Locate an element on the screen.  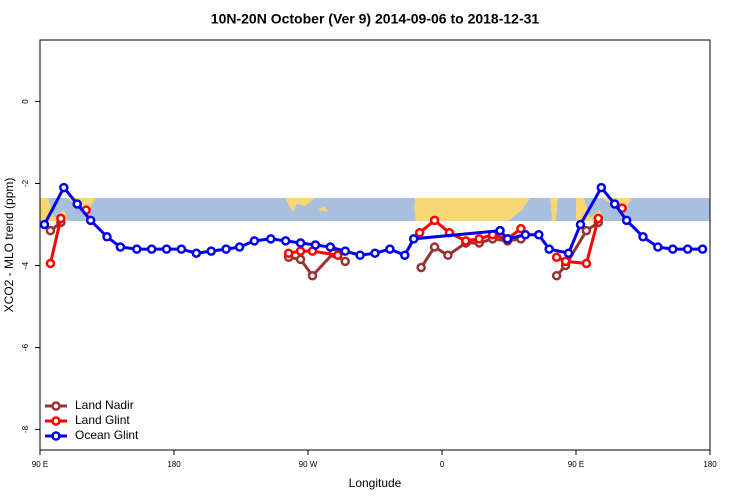
x-axis-label: Longitude is located at coordinates (375, 483).